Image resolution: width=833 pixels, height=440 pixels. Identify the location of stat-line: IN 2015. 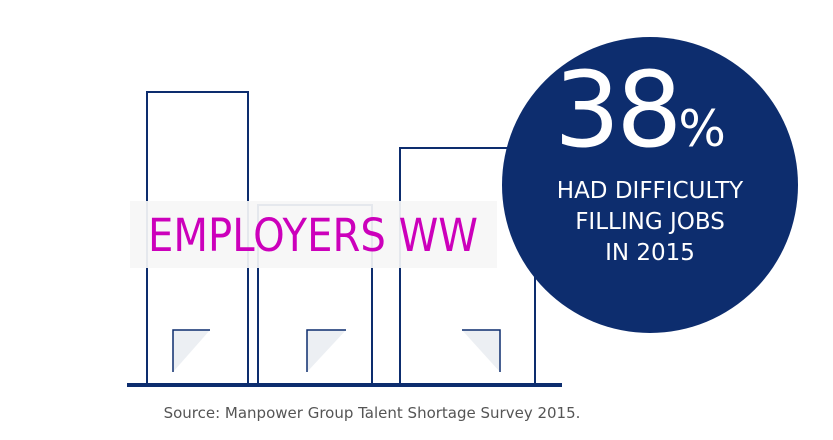
(650, 253).